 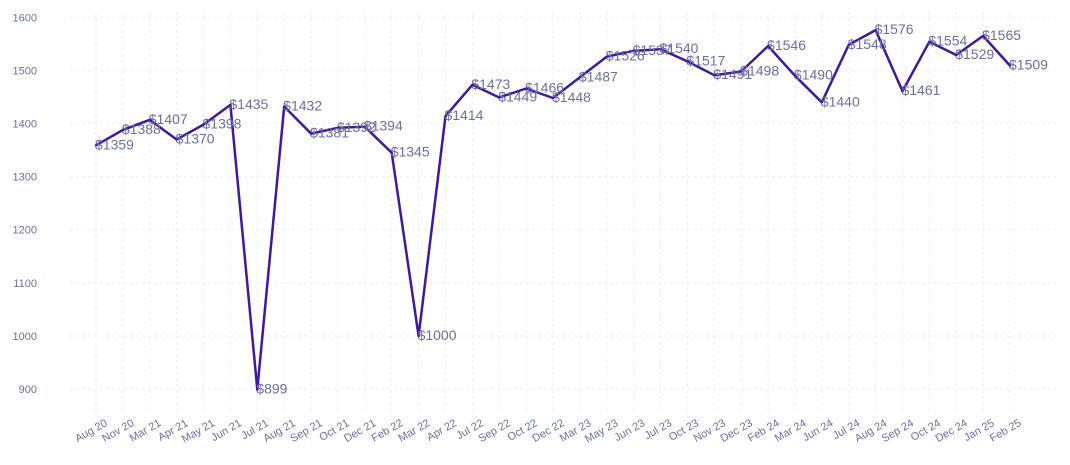 What do you see at coordinates (894, 29) in the screenshot?
I see `data-label: $1576` at bounding box center [894, 29].